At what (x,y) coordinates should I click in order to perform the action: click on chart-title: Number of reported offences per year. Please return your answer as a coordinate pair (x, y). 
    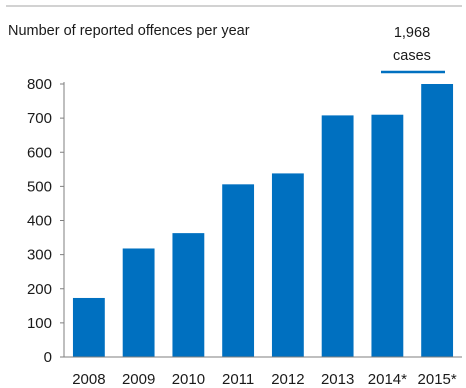
    Looking at the image, I should click on (129, 31).